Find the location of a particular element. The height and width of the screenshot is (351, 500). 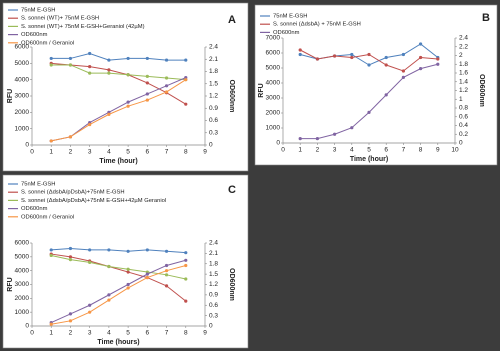

panel-title: A is located at coordinates (232, 20).